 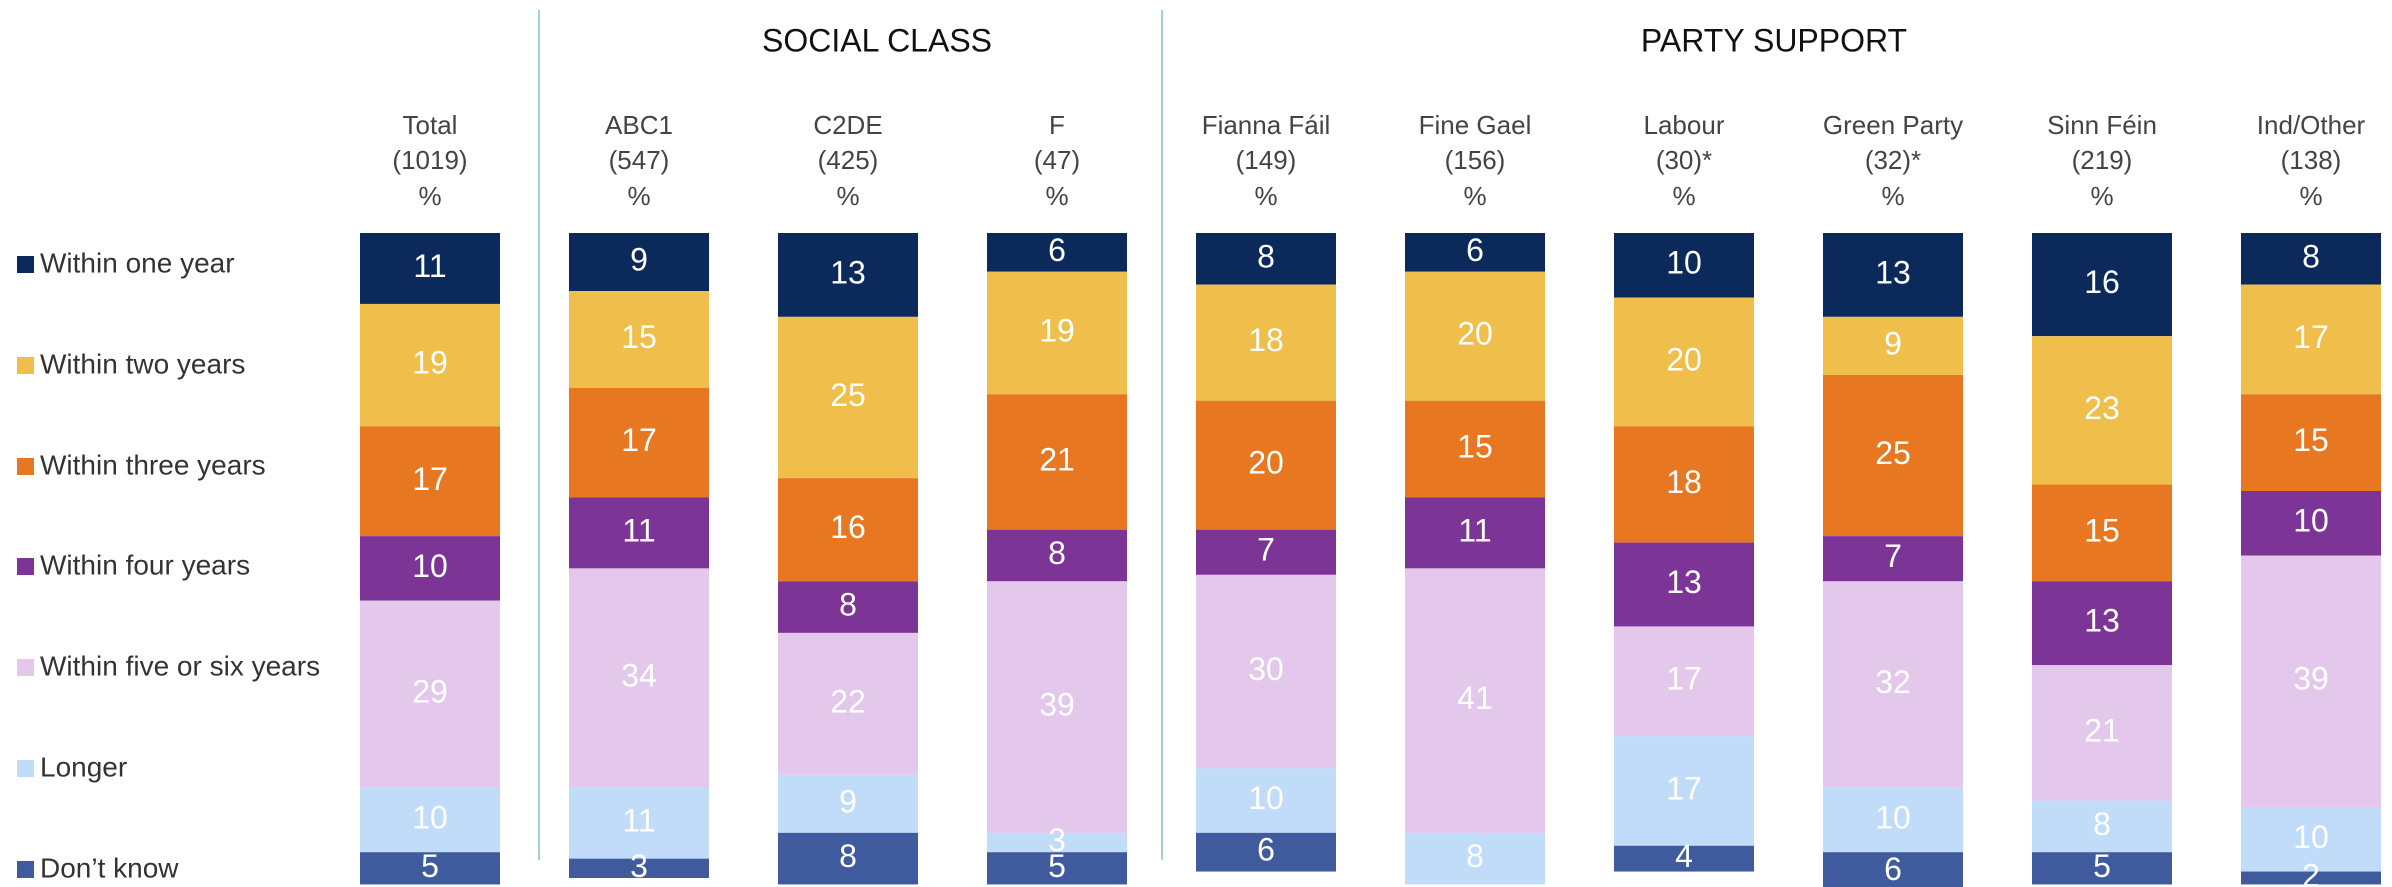 What do you see at coordinates (639, 160) in the screenshot?
I see `column-base: (547)` at bounding box center [639, 160].